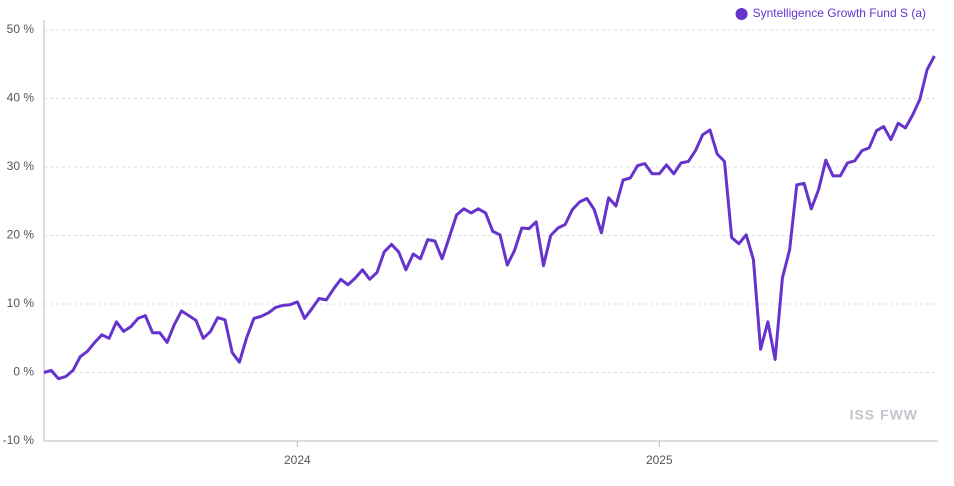  I want to click on y-tick-label: 40 %, so click(21, 98).